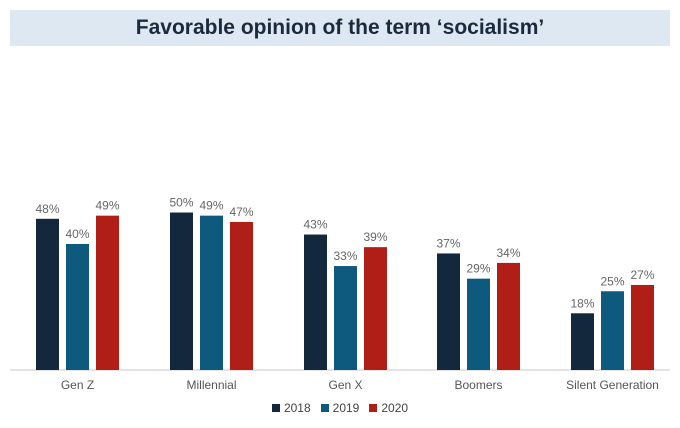 This screenshot has height=428, width=680. I want to click on category-tick-label: Silent Generation, so click(612, 385).